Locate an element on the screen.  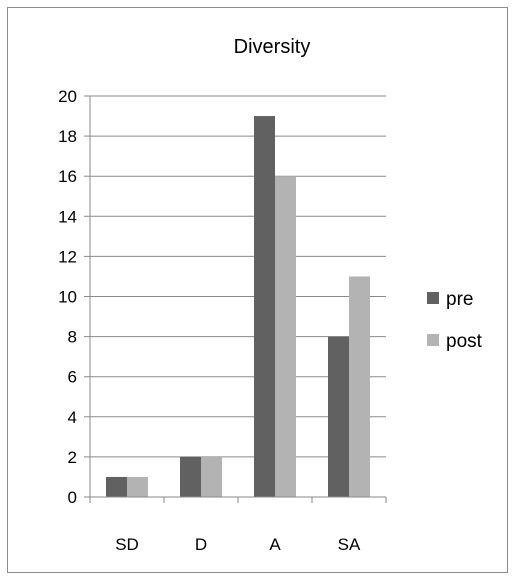
legend-label-post: post is located at coordinates (464, 341).